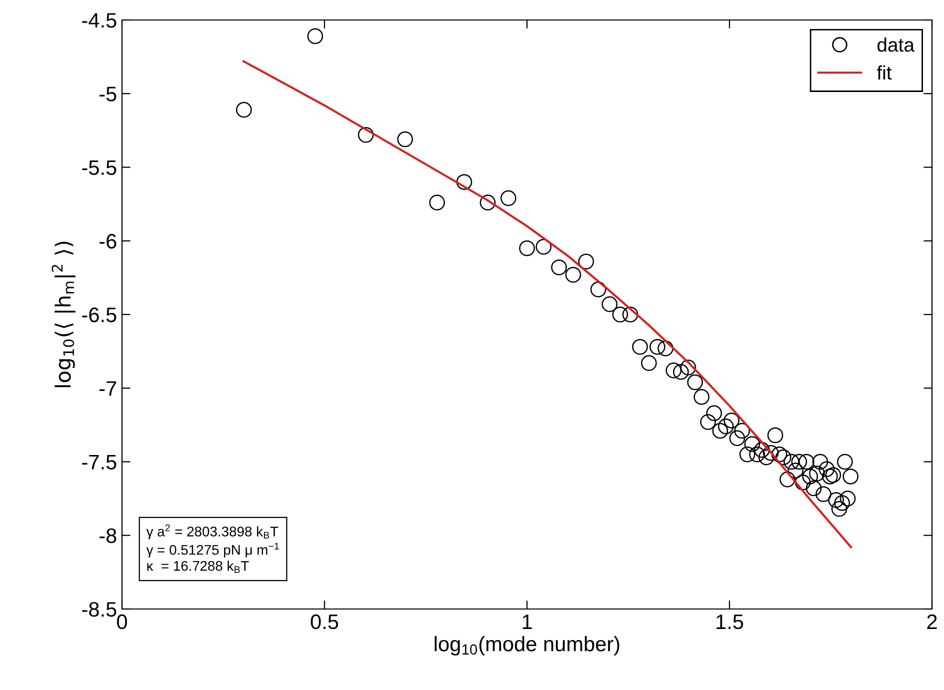 Image resolution: width=944 pixels, height=690 pixels. I want to click on annotation: γ a$^{2}$ = 2803.3898 k$_{B}$T, so click(212, 532).